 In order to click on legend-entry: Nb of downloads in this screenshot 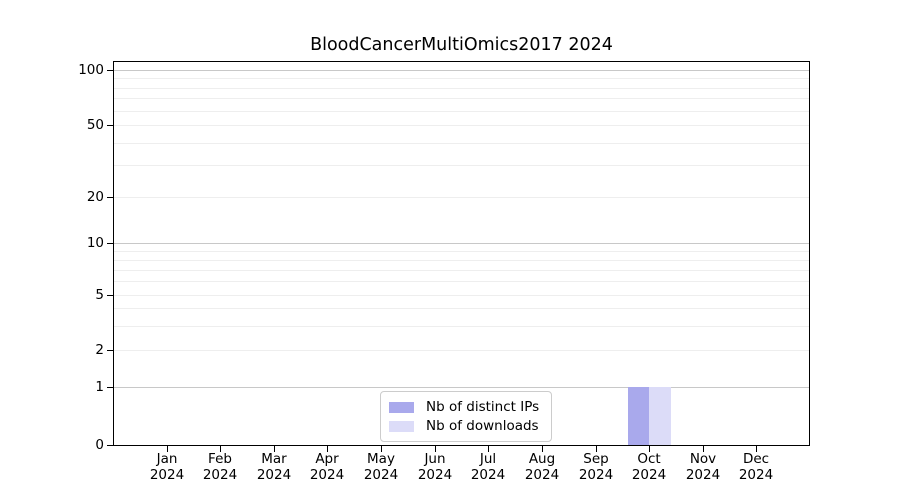, I will do `click(464, 426)`.